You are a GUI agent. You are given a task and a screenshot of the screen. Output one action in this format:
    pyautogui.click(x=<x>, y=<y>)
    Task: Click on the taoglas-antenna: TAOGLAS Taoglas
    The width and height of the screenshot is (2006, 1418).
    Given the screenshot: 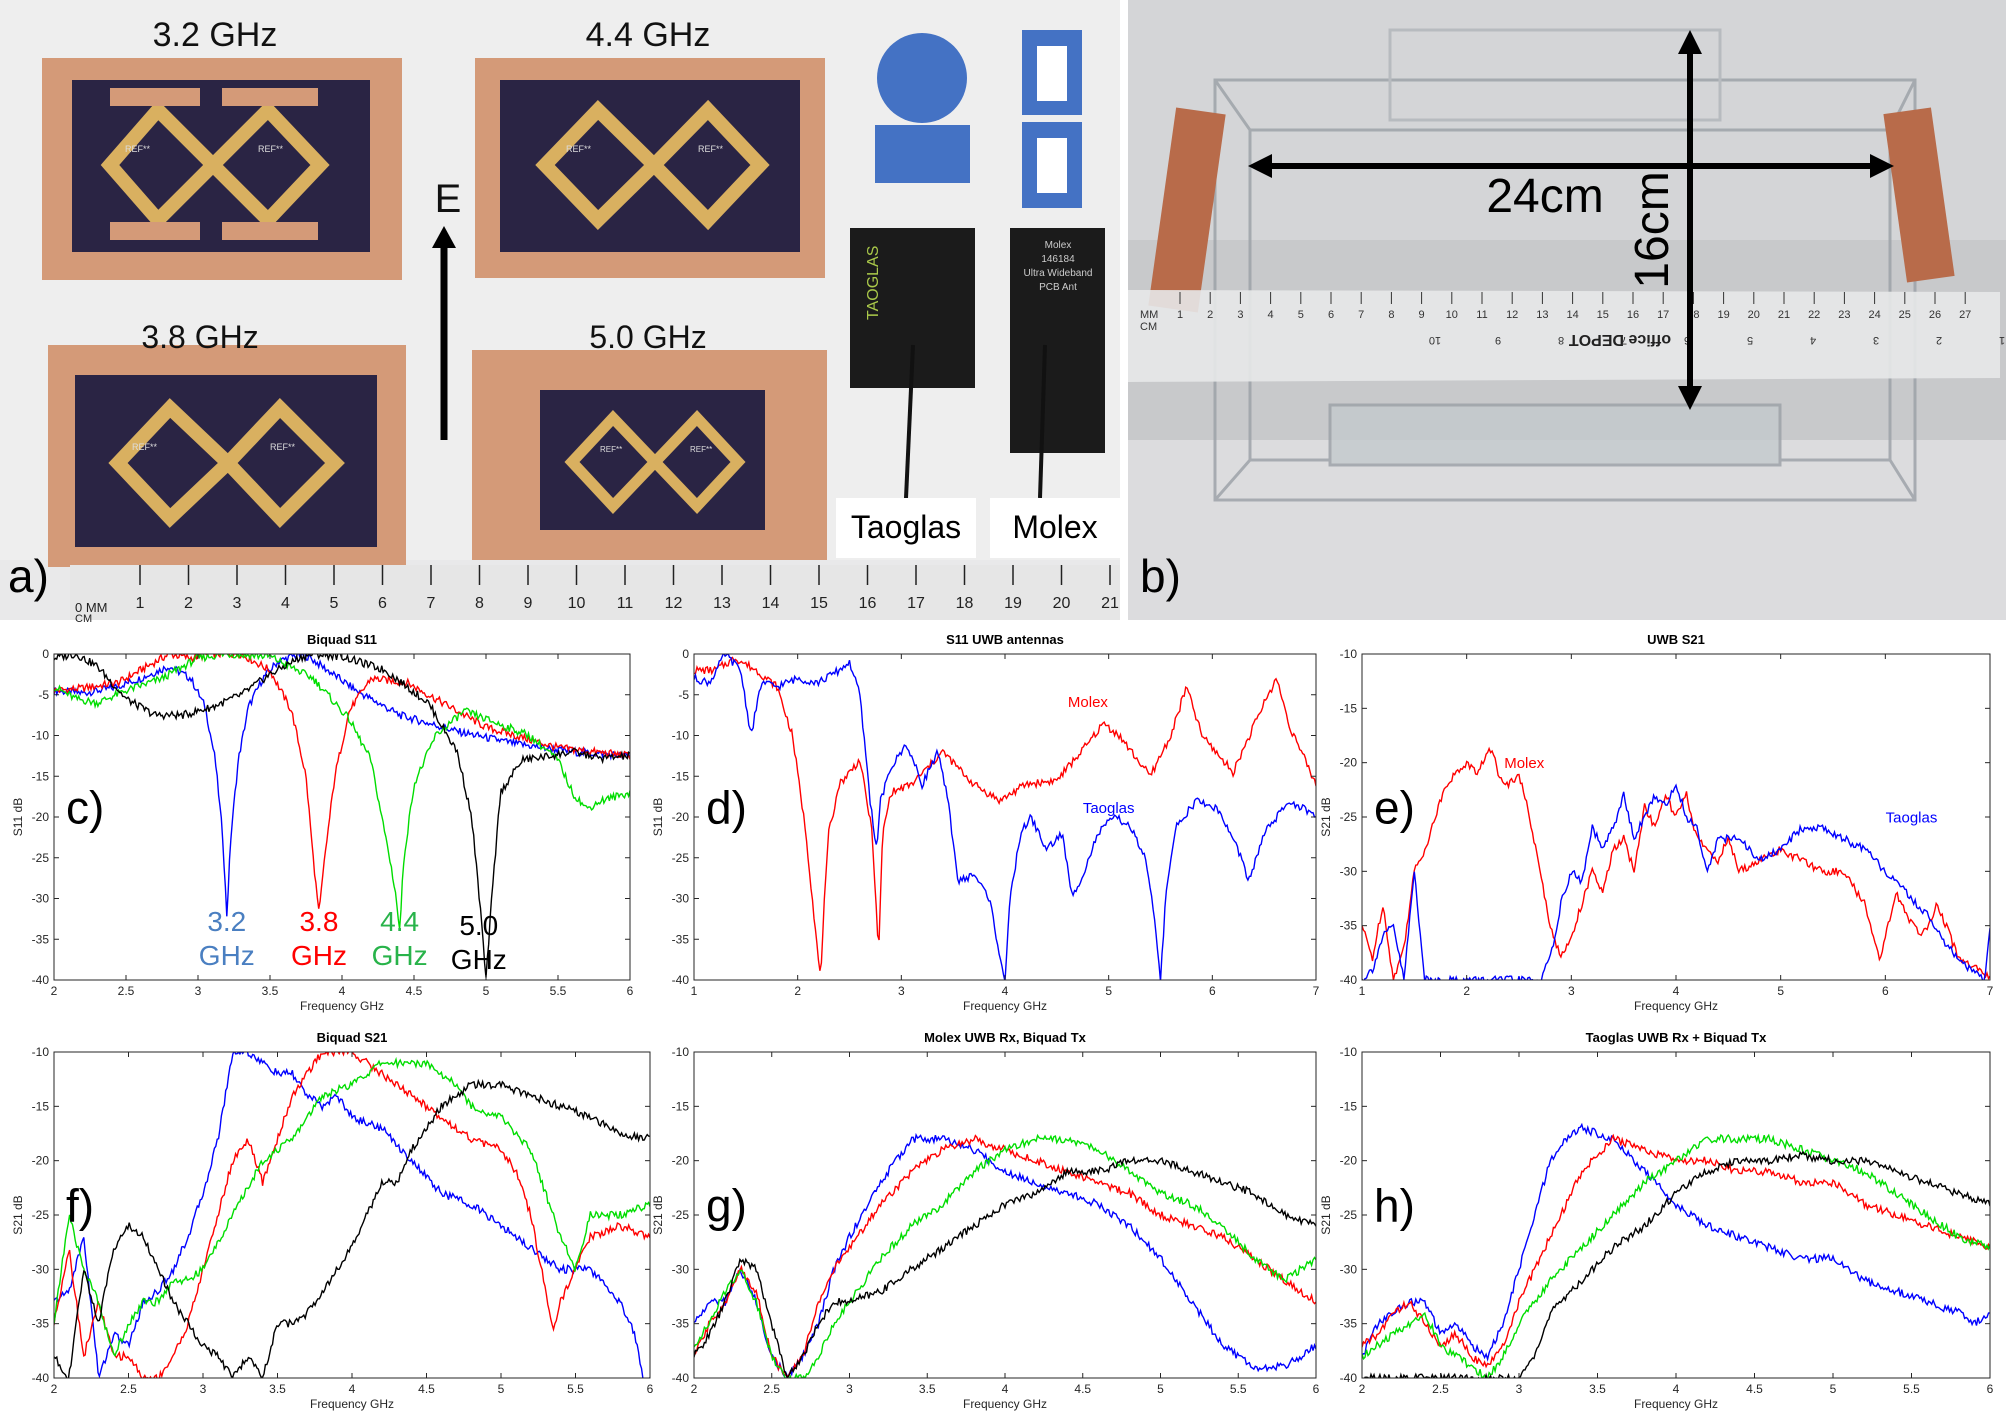 What is the action you would take?
    pyautogui.click(x=906, y=393)
    